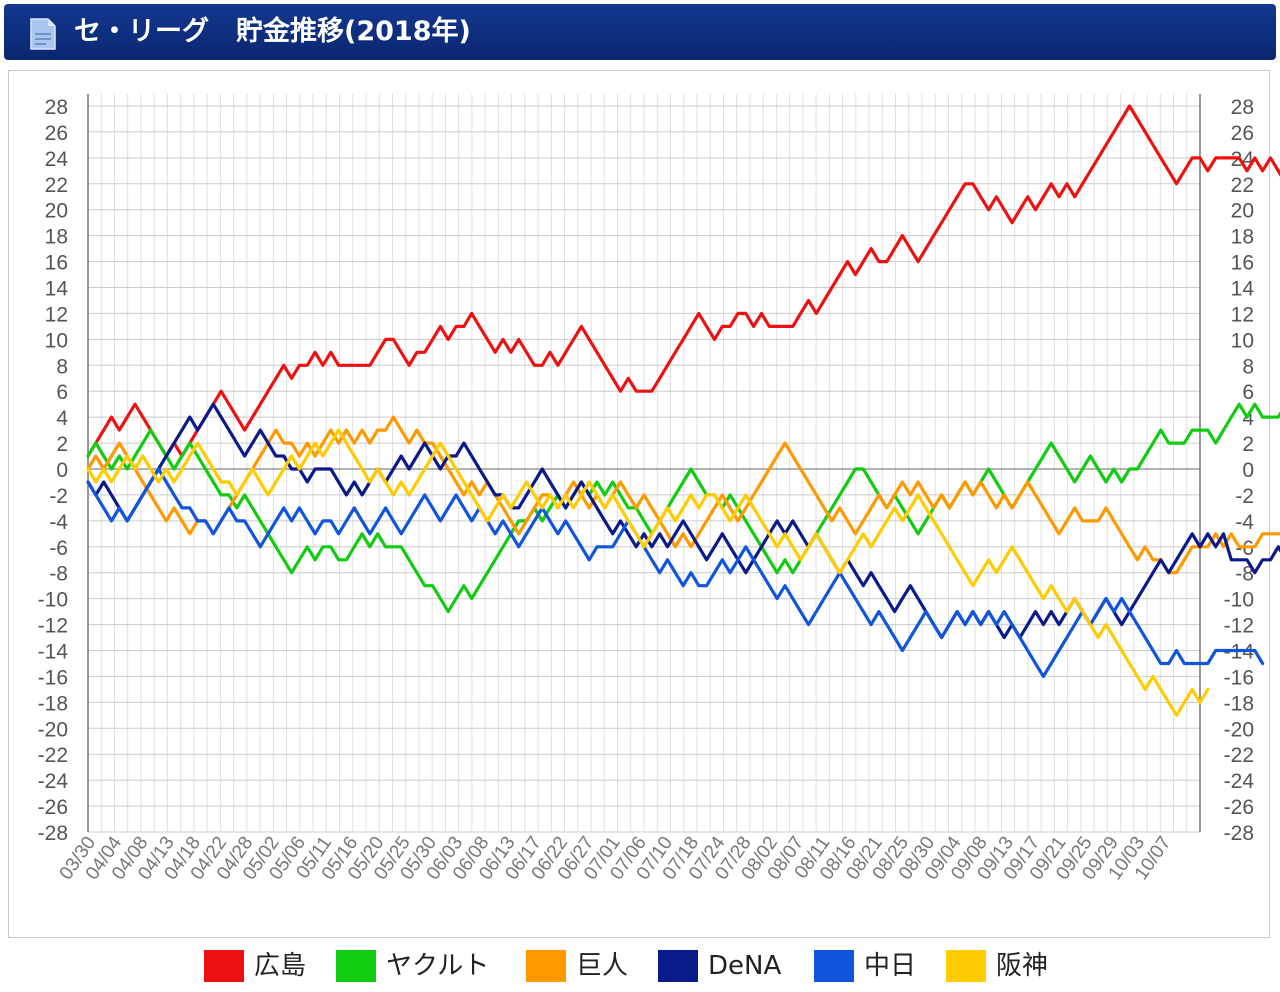 Image resolution: width=1280 pixels, height=992 pixels. Describe the element at coordinates (1239, 729) in the screenshot. I see `y-tick-label-right: -20` at that location.